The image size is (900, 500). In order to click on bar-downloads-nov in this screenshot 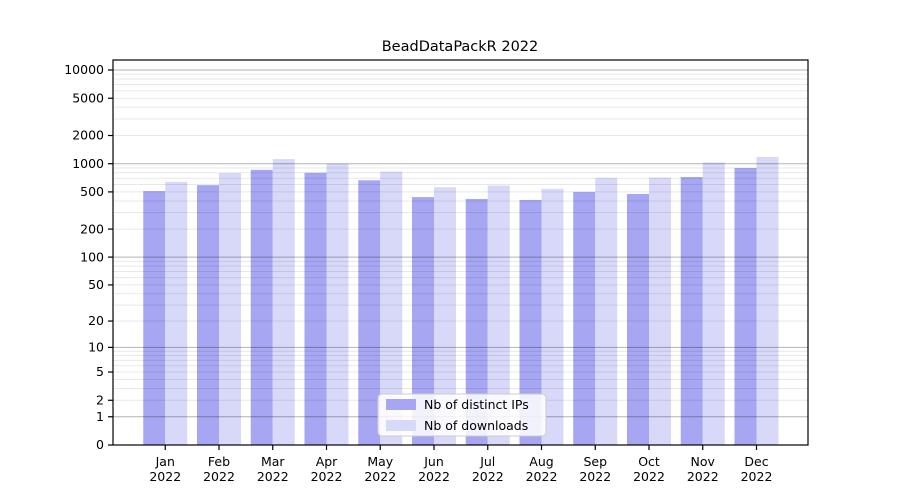, I will do `click(713, 303)`.